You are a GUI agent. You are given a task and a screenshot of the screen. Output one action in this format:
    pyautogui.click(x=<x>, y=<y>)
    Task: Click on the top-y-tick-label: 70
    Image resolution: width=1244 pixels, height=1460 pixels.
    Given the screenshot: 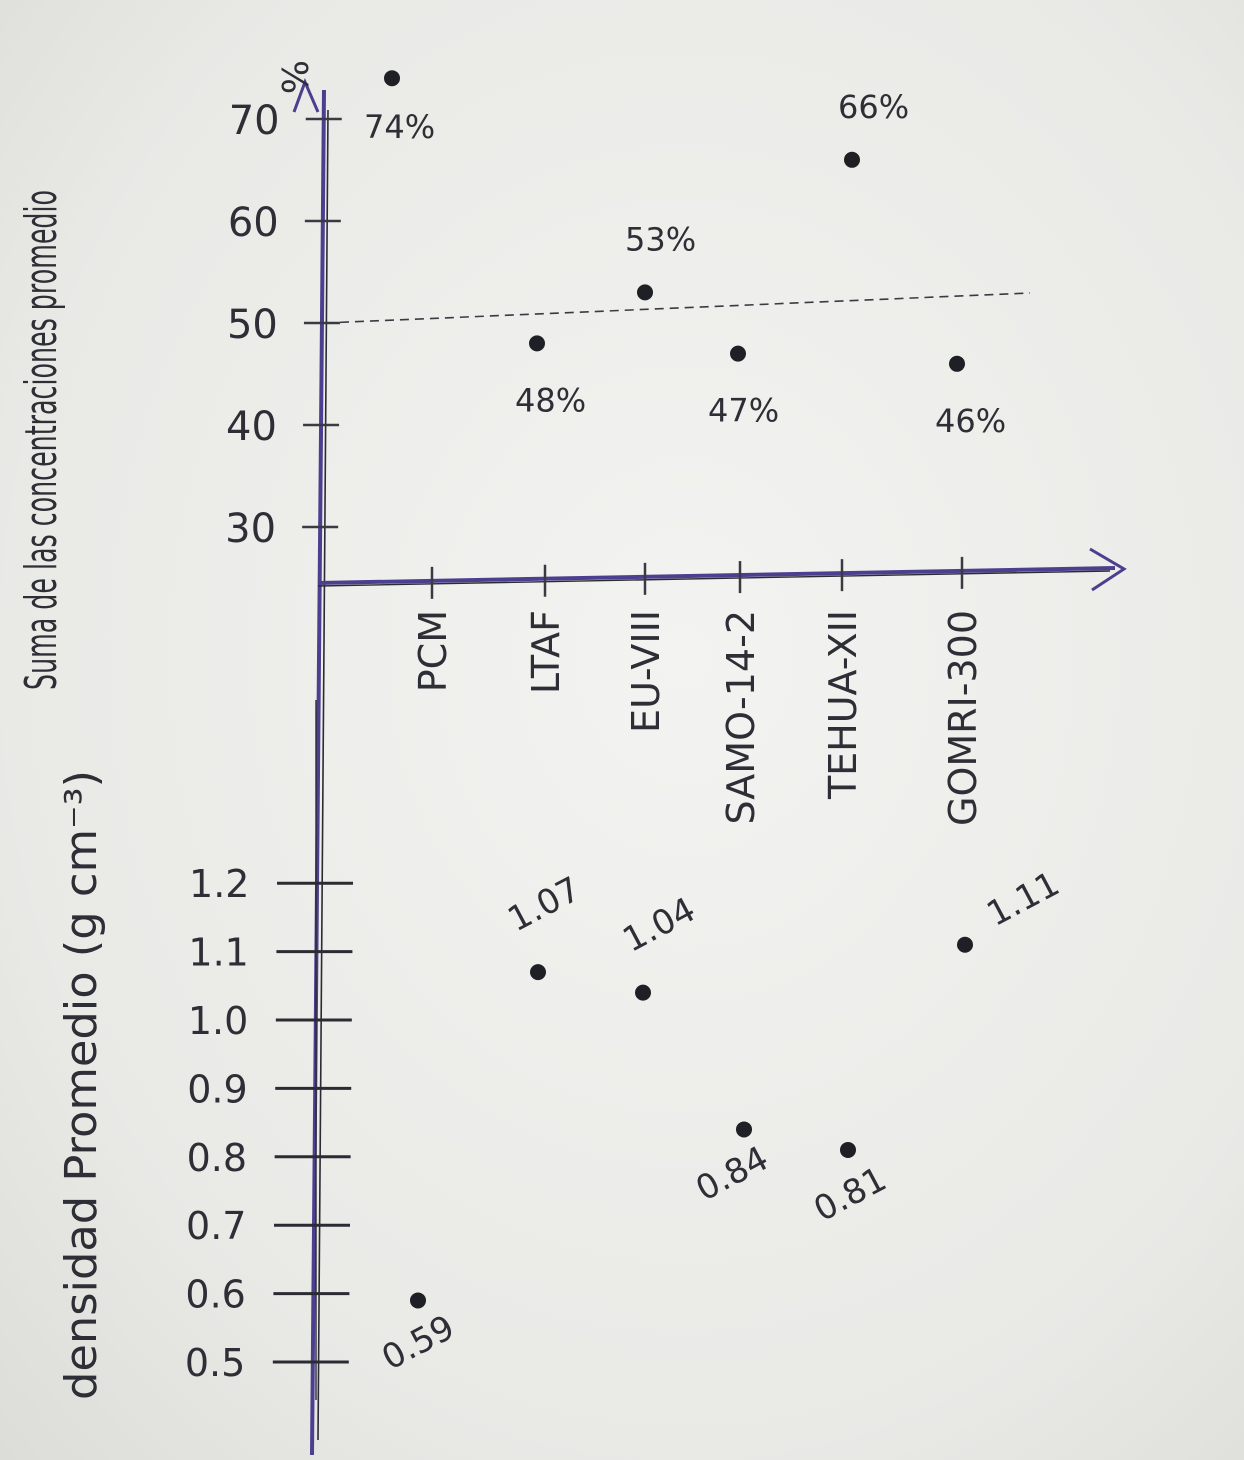 What is the action you would take?
    pyautogui.click(x=254, y=121)
    